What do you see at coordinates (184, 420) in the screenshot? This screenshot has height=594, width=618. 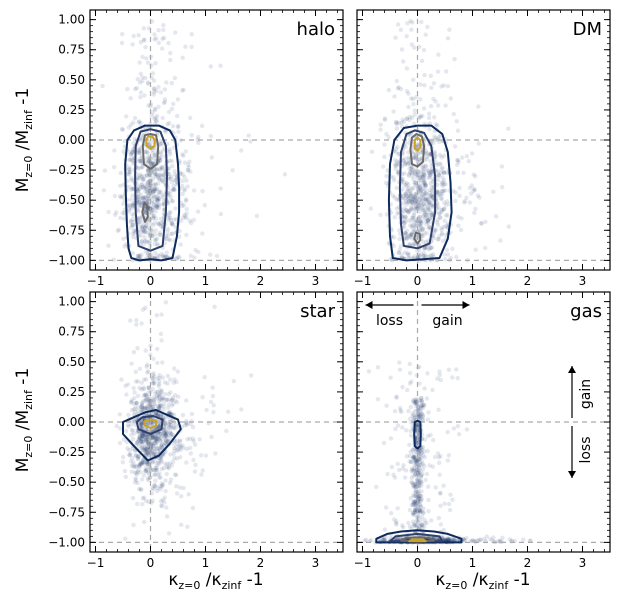 I see `scatter-points` at bounding box center [184, 420].